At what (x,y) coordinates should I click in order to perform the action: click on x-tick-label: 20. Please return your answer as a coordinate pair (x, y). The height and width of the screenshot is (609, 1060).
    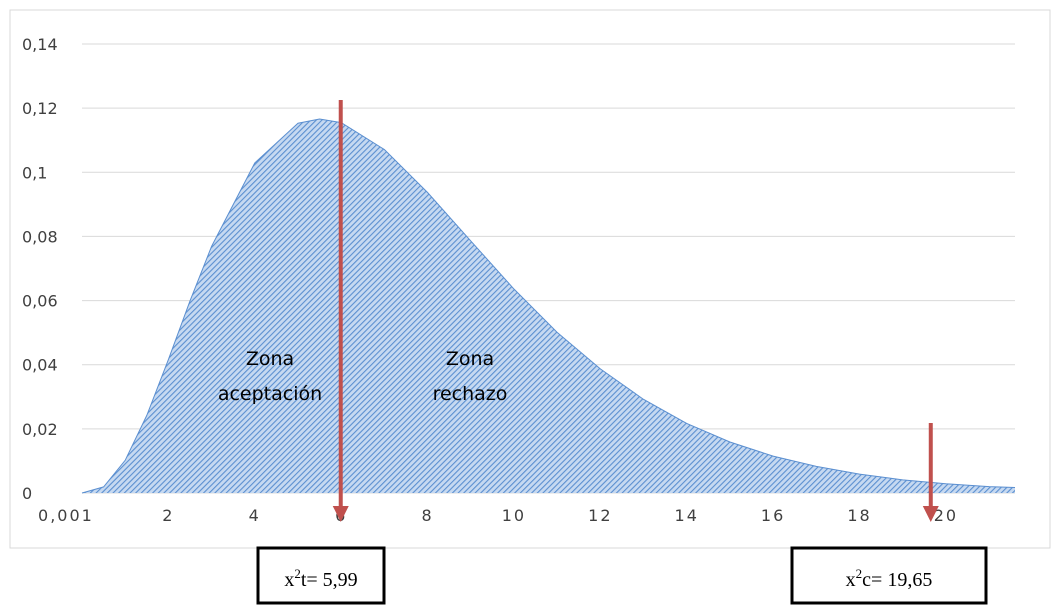
    Looking at the image, I should click on (946, 515).